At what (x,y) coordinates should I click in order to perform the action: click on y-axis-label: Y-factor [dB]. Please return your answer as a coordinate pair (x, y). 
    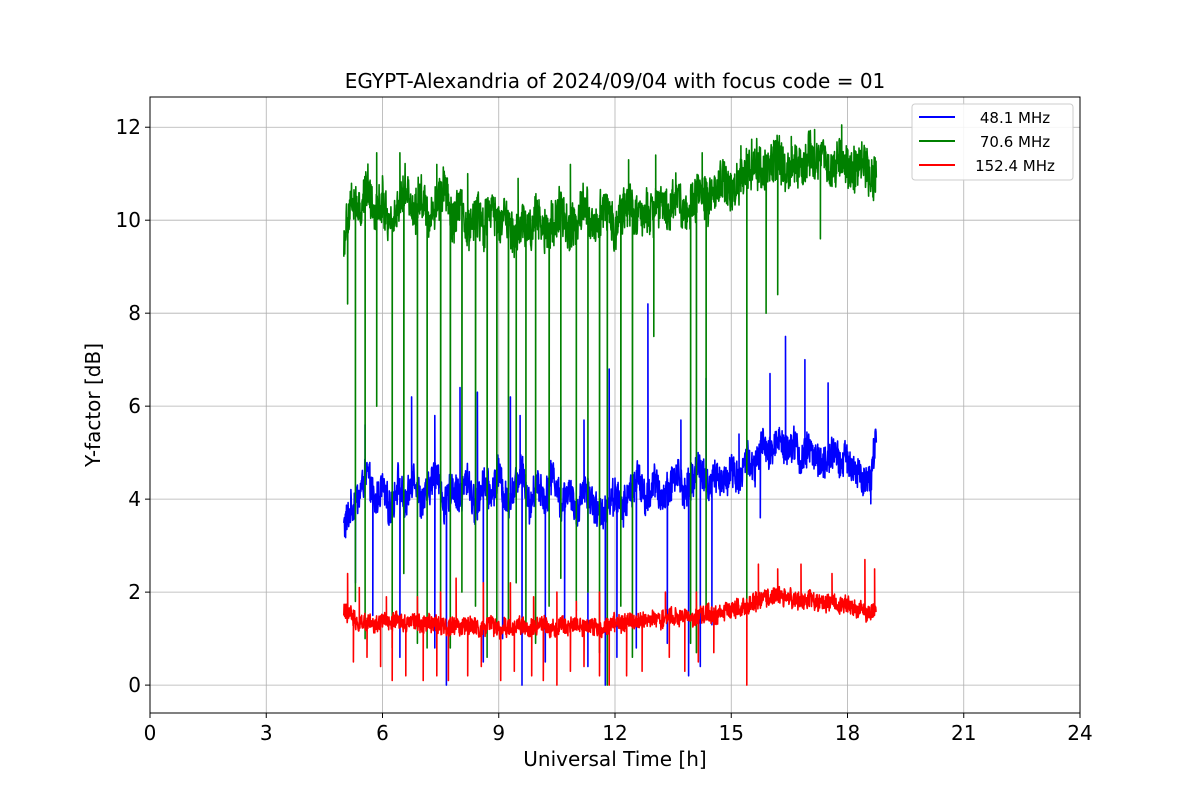
    Looking at the image, I should click on (93, 405).